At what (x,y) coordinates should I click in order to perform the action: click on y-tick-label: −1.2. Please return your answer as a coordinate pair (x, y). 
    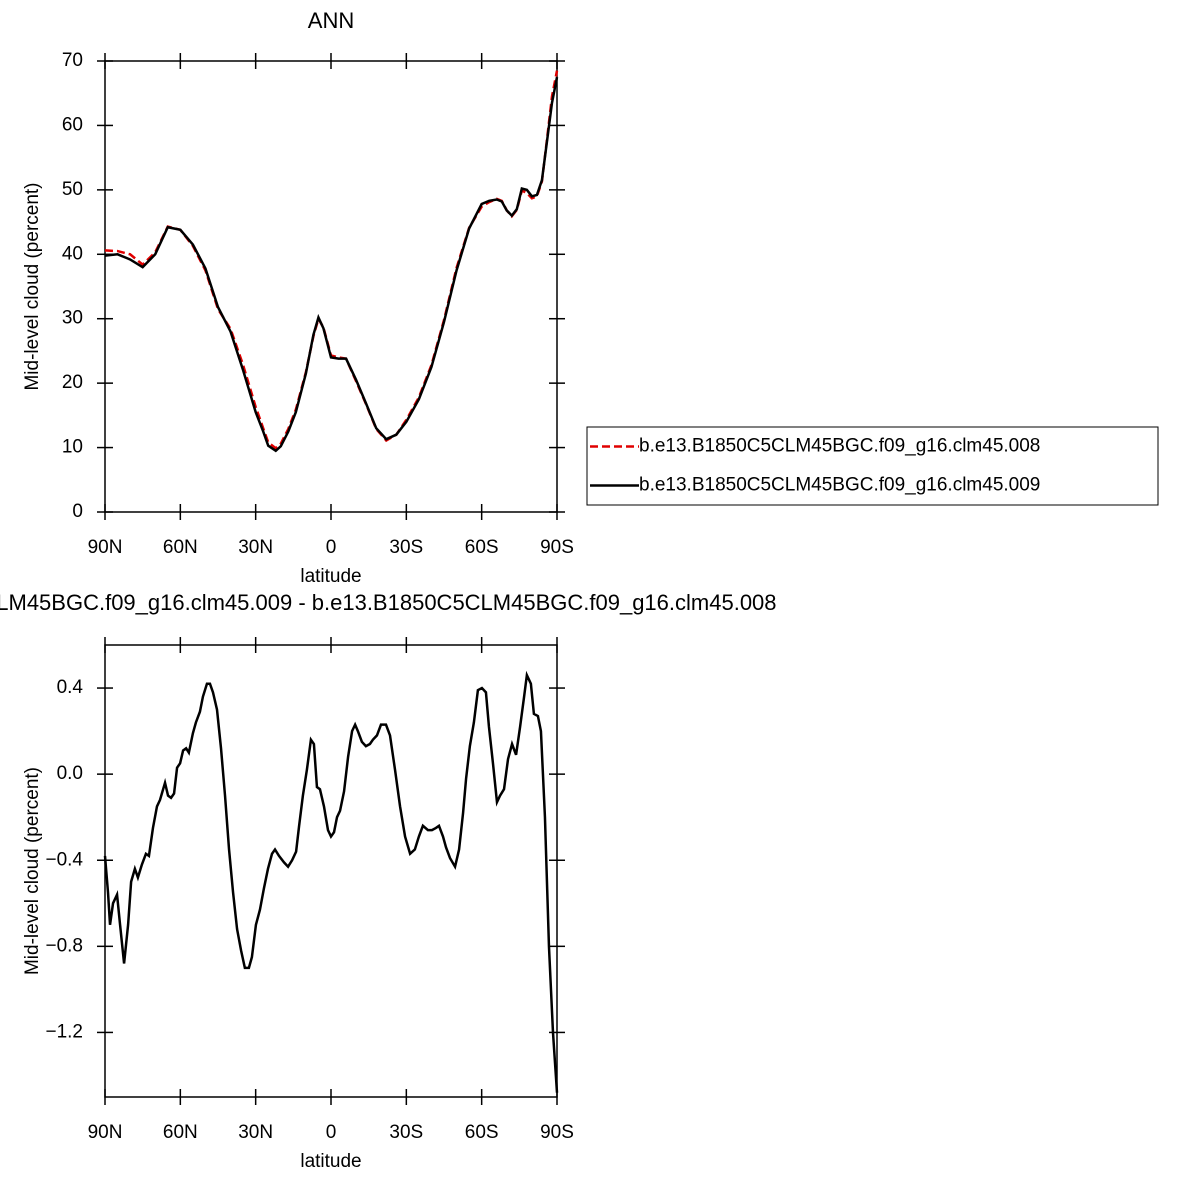
    Looking at the image, I should click on (64, 1031).